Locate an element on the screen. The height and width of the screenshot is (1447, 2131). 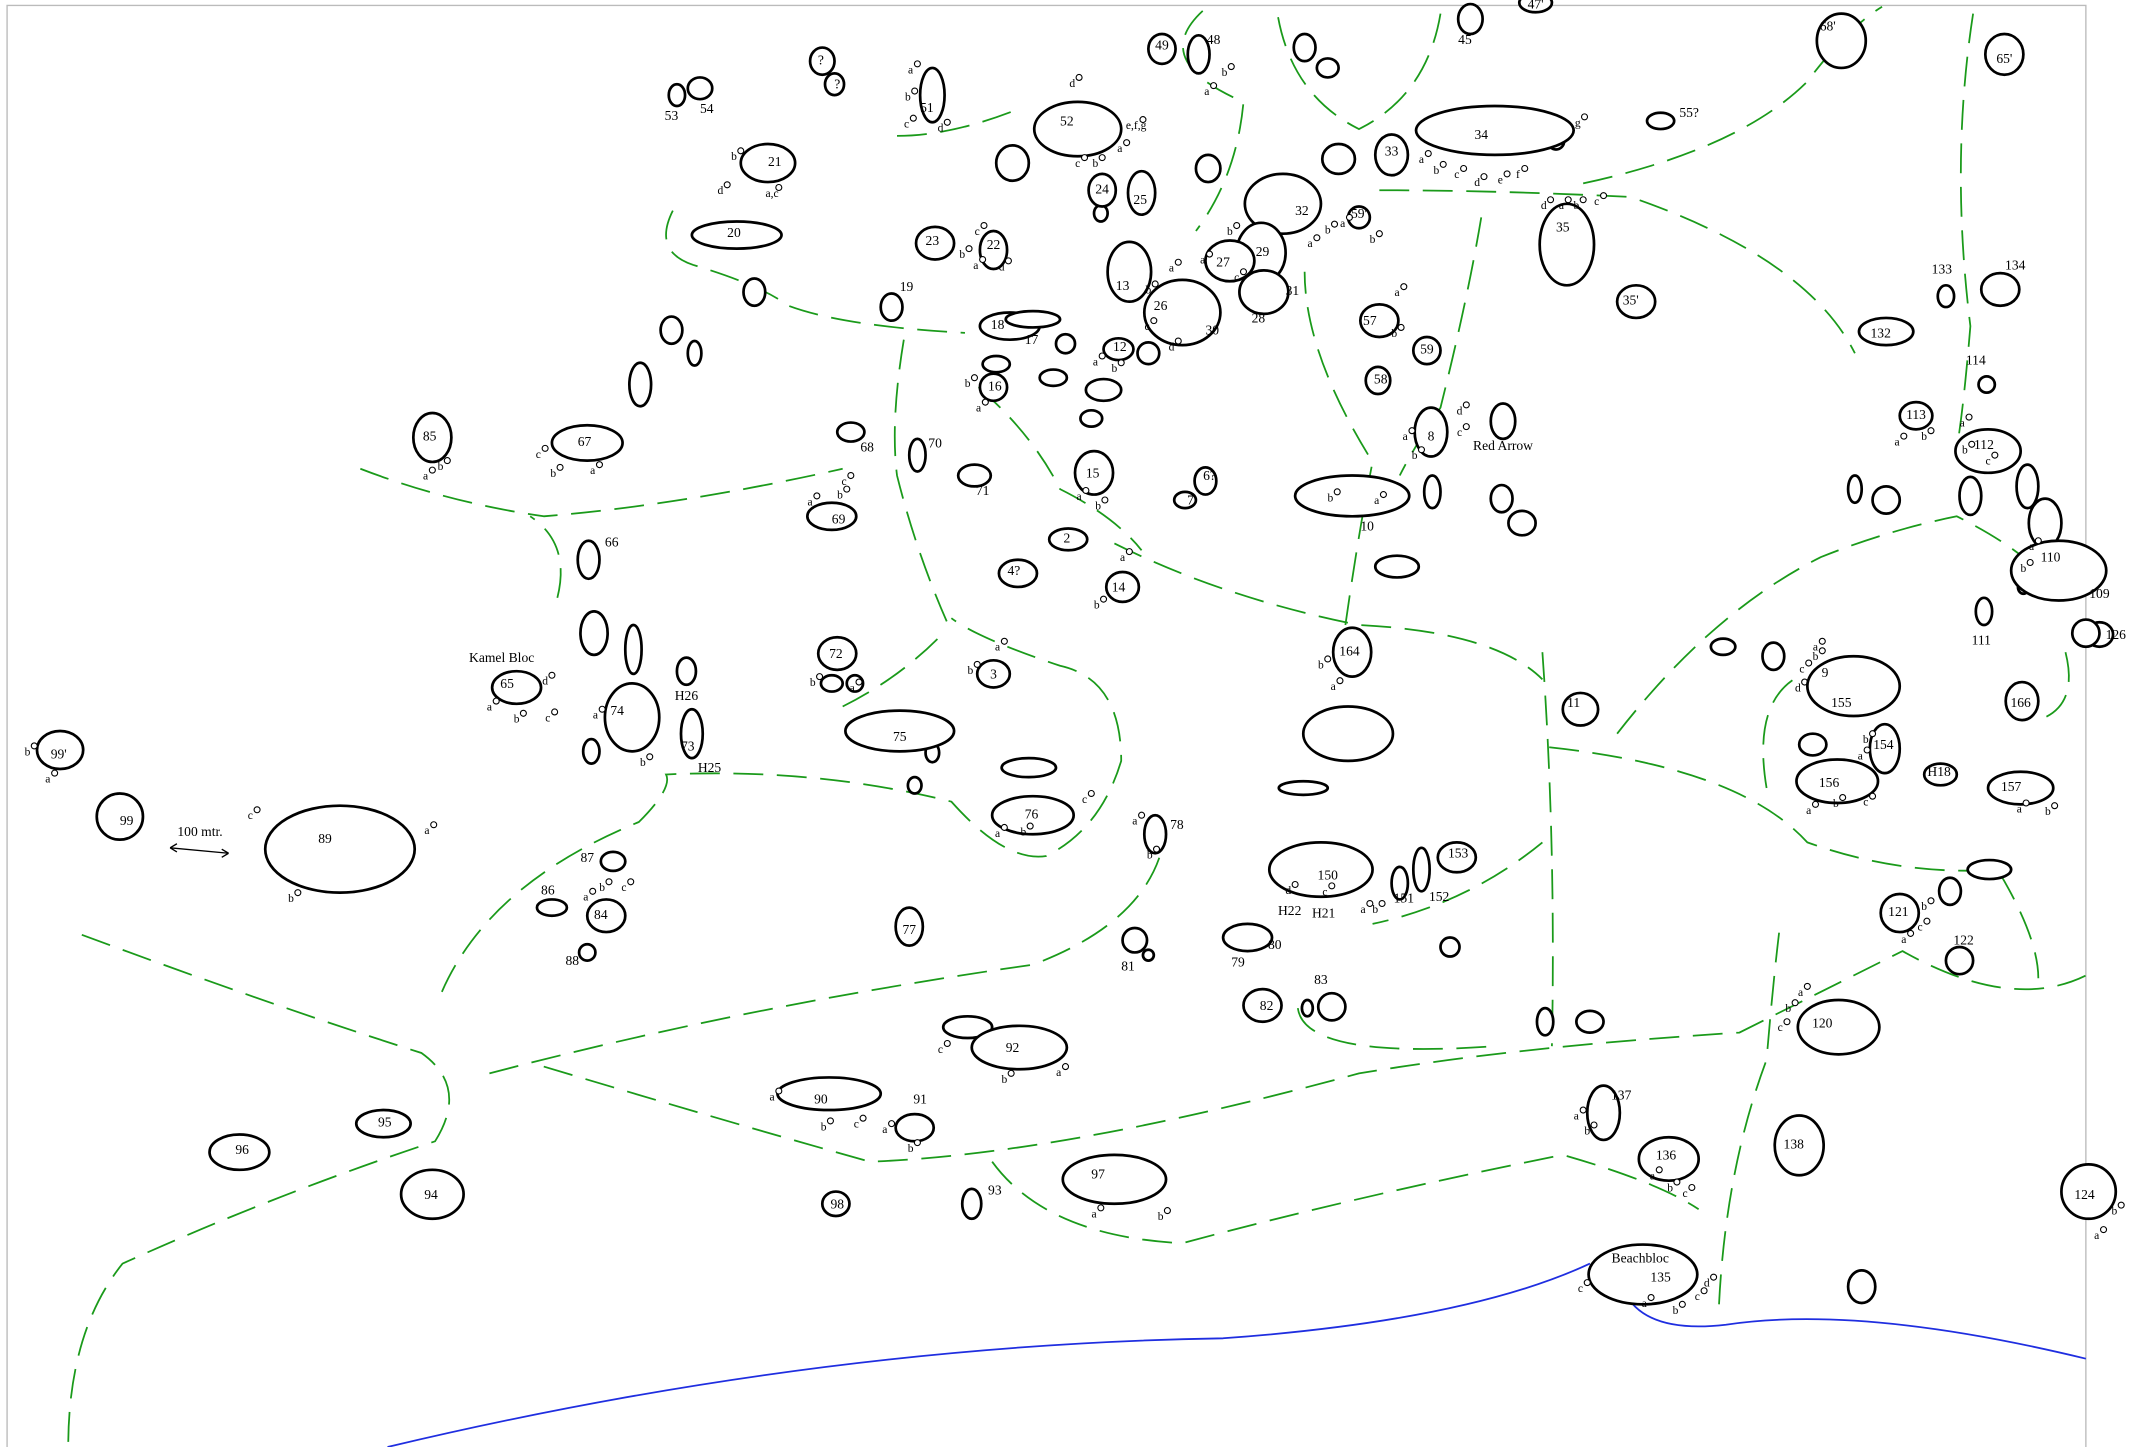
problem-letter: e is located at coordinates (1500, 180).